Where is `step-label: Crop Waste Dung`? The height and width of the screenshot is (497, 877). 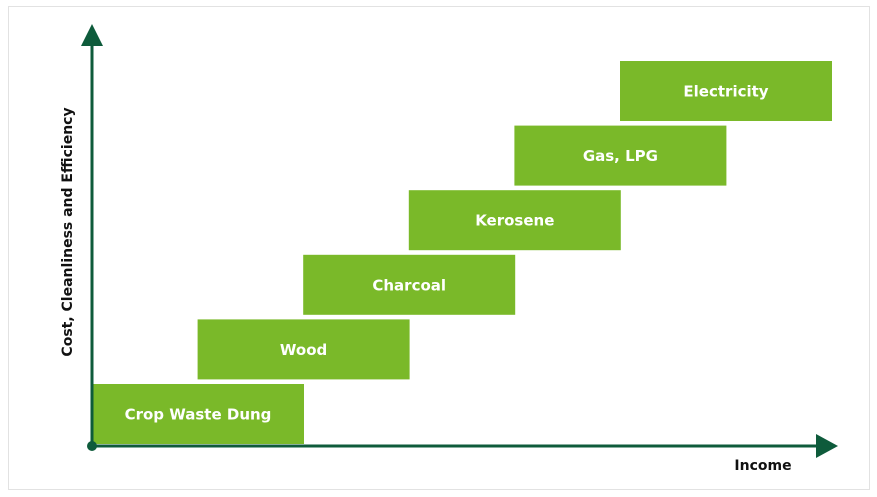
step-label: Crop Waste Dung is located at coordinates (198, 415).